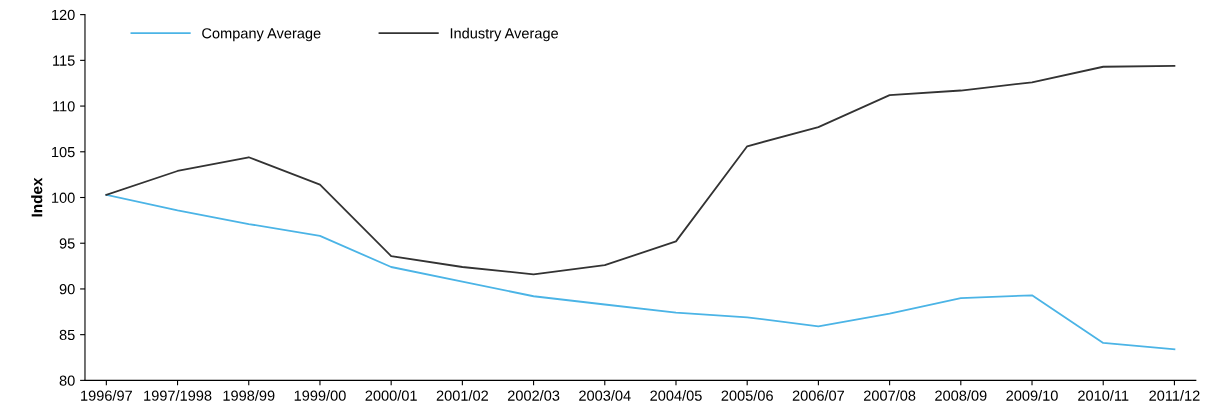 The width and height of the screenshot is (1214, 418). What do you see at coordinates (1032, 395) in the screenshot?
I see `x-tick-label: 2009/10` at bounding box center [1032, 395].